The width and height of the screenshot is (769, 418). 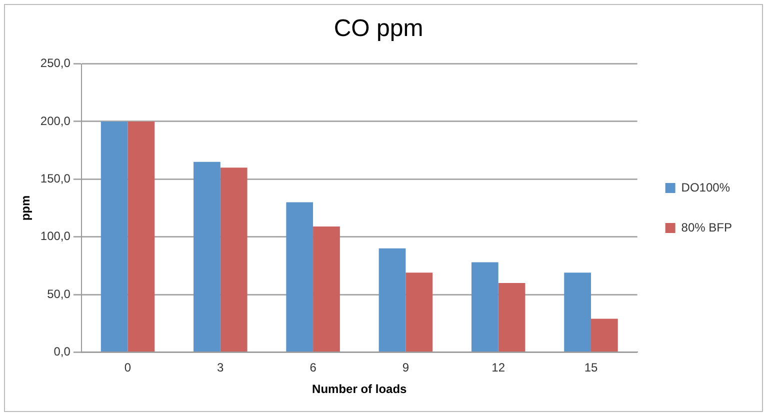 I want to click on chart-title: CO ppm, so click(x=379, y=28).